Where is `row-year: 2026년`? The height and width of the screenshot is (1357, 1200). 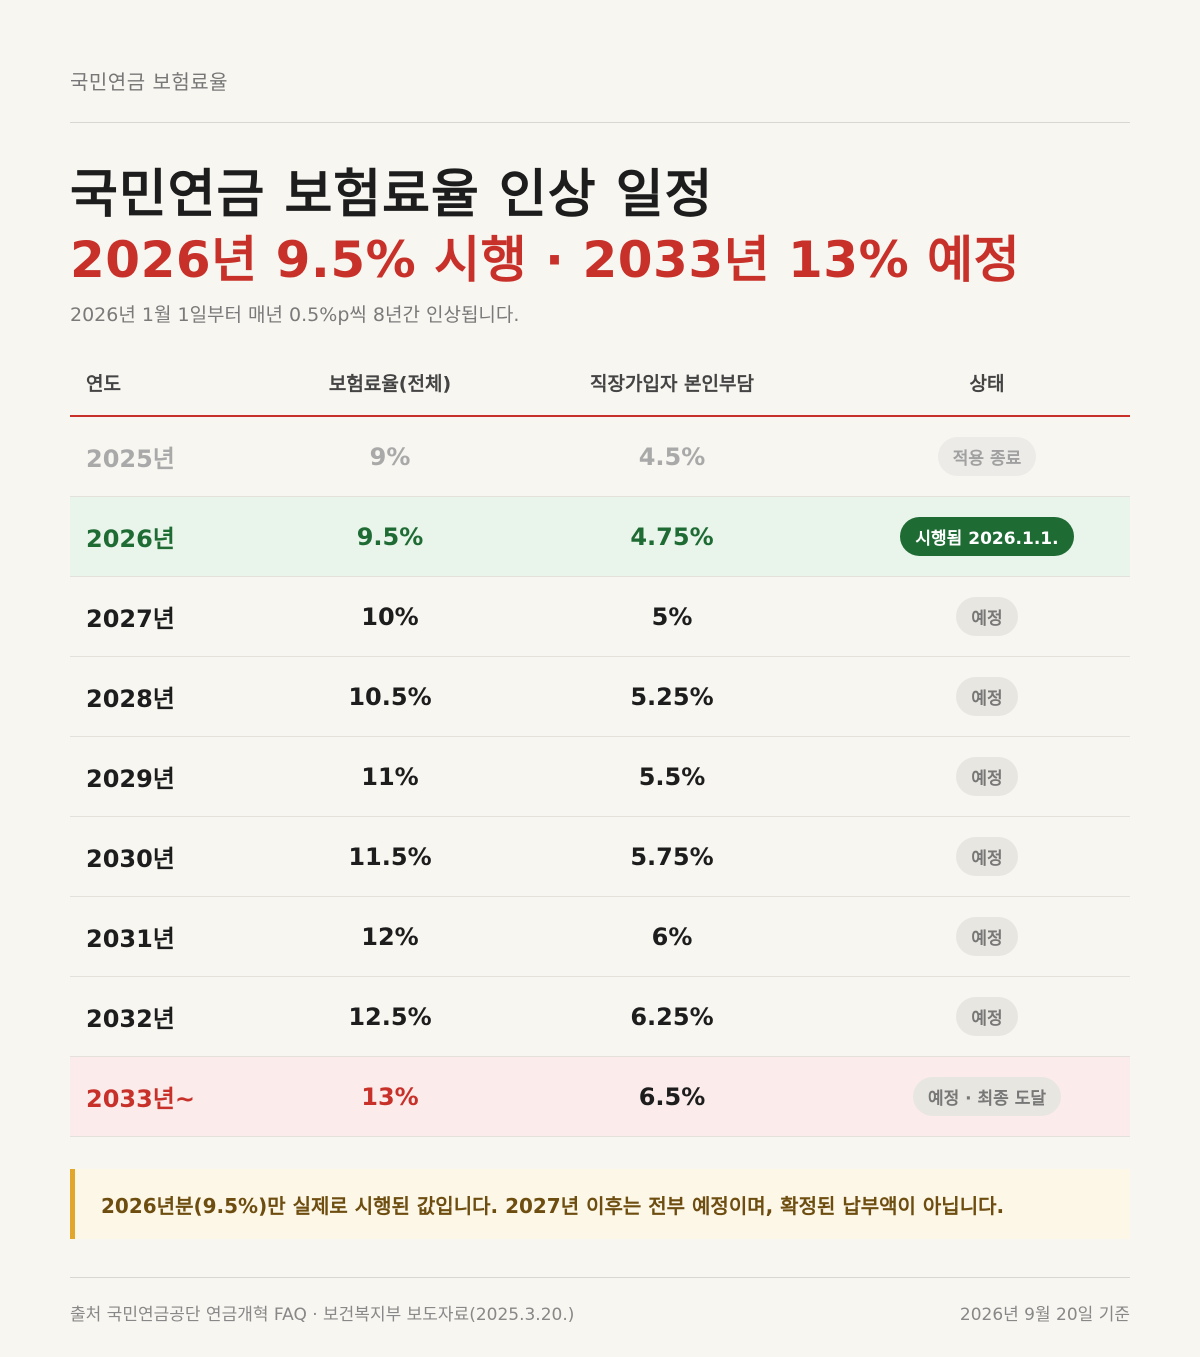 row-year: 2026년 is located at coordinates (175, 536).